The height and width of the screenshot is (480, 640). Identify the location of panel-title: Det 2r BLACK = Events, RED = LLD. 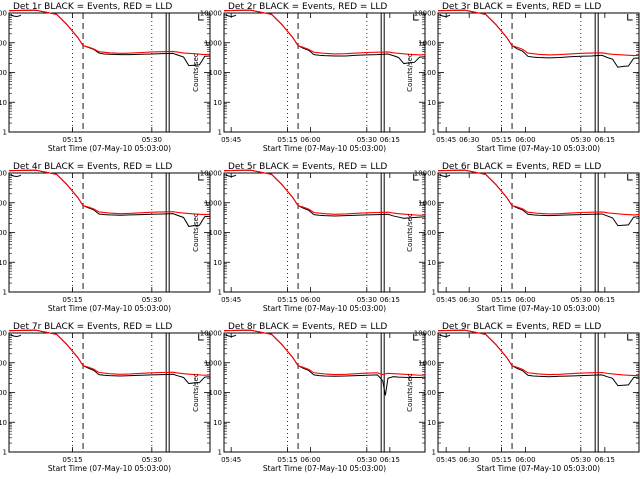
(307, 7).